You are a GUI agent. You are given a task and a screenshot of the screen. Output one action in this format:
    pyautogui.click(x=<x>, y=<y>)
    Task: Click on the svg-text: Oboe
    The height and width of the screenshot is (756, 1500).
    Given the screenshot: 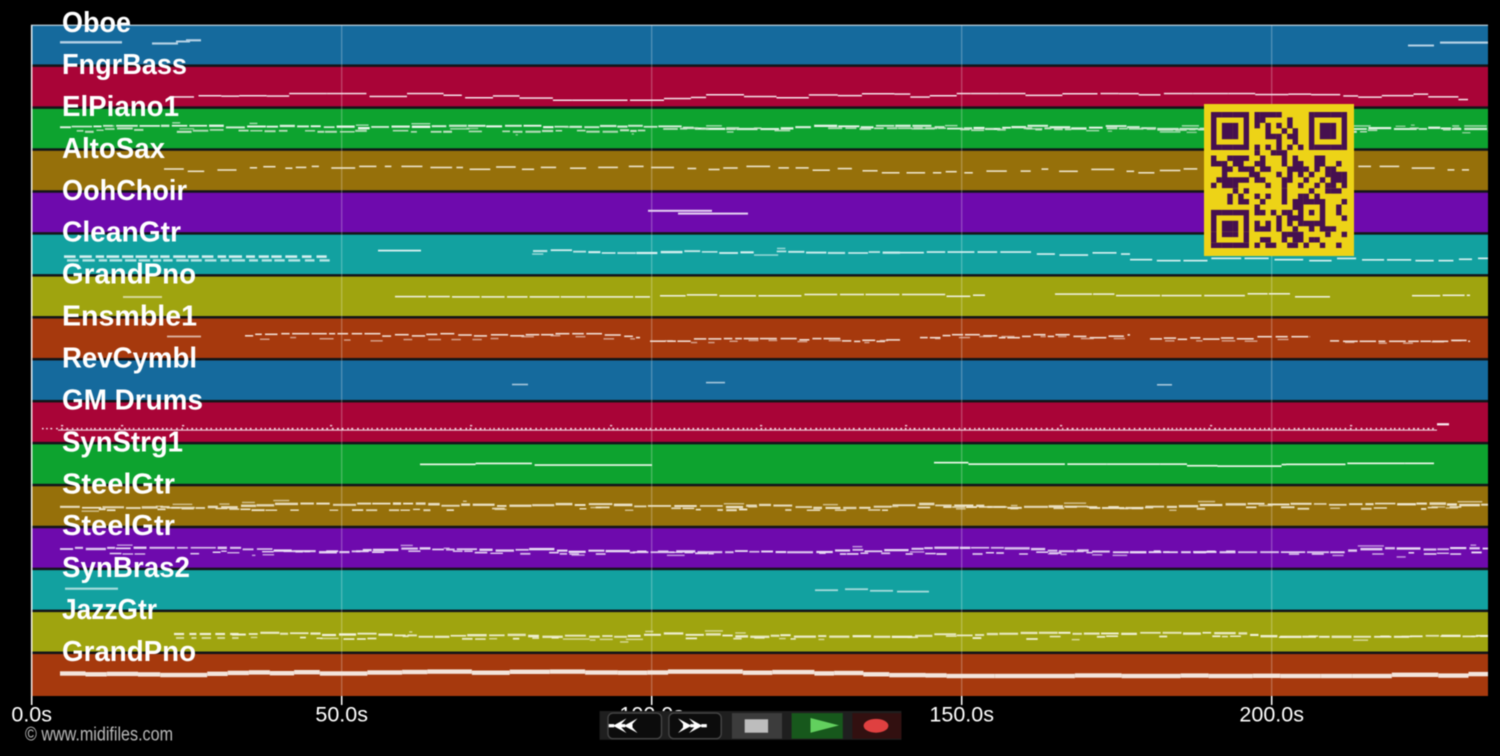 What is the action you would take?
    pyautogui.click(x=96, y=23)
    